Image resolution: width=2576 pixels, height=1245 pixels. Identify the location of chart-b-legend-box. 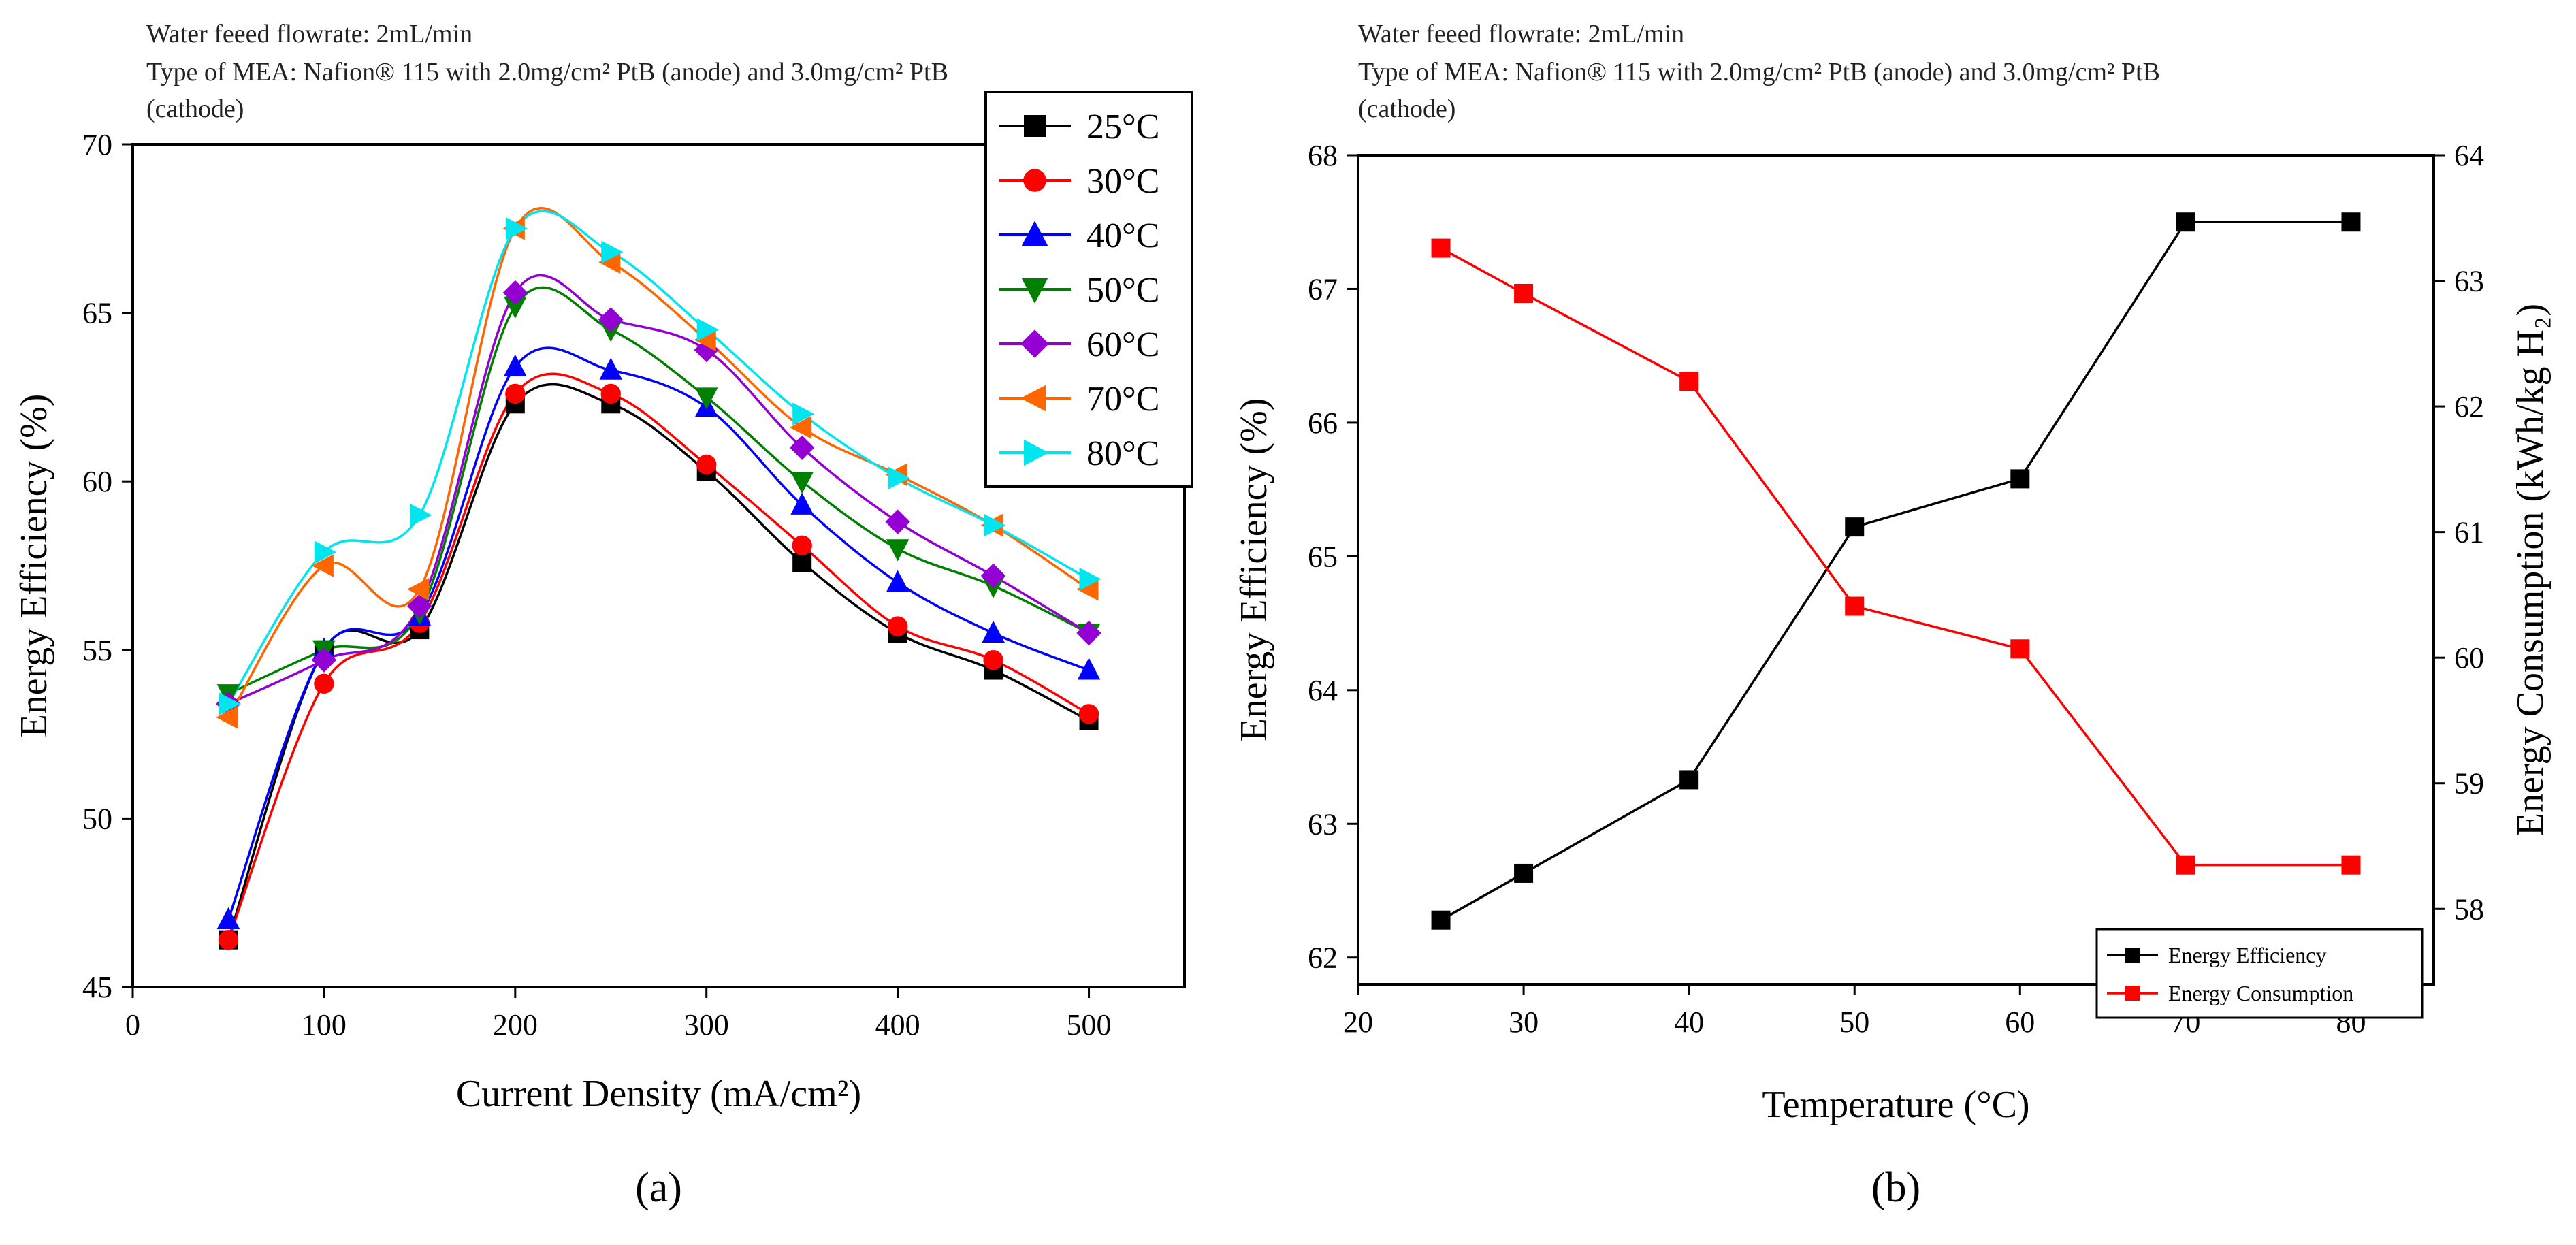
(2260, 974).